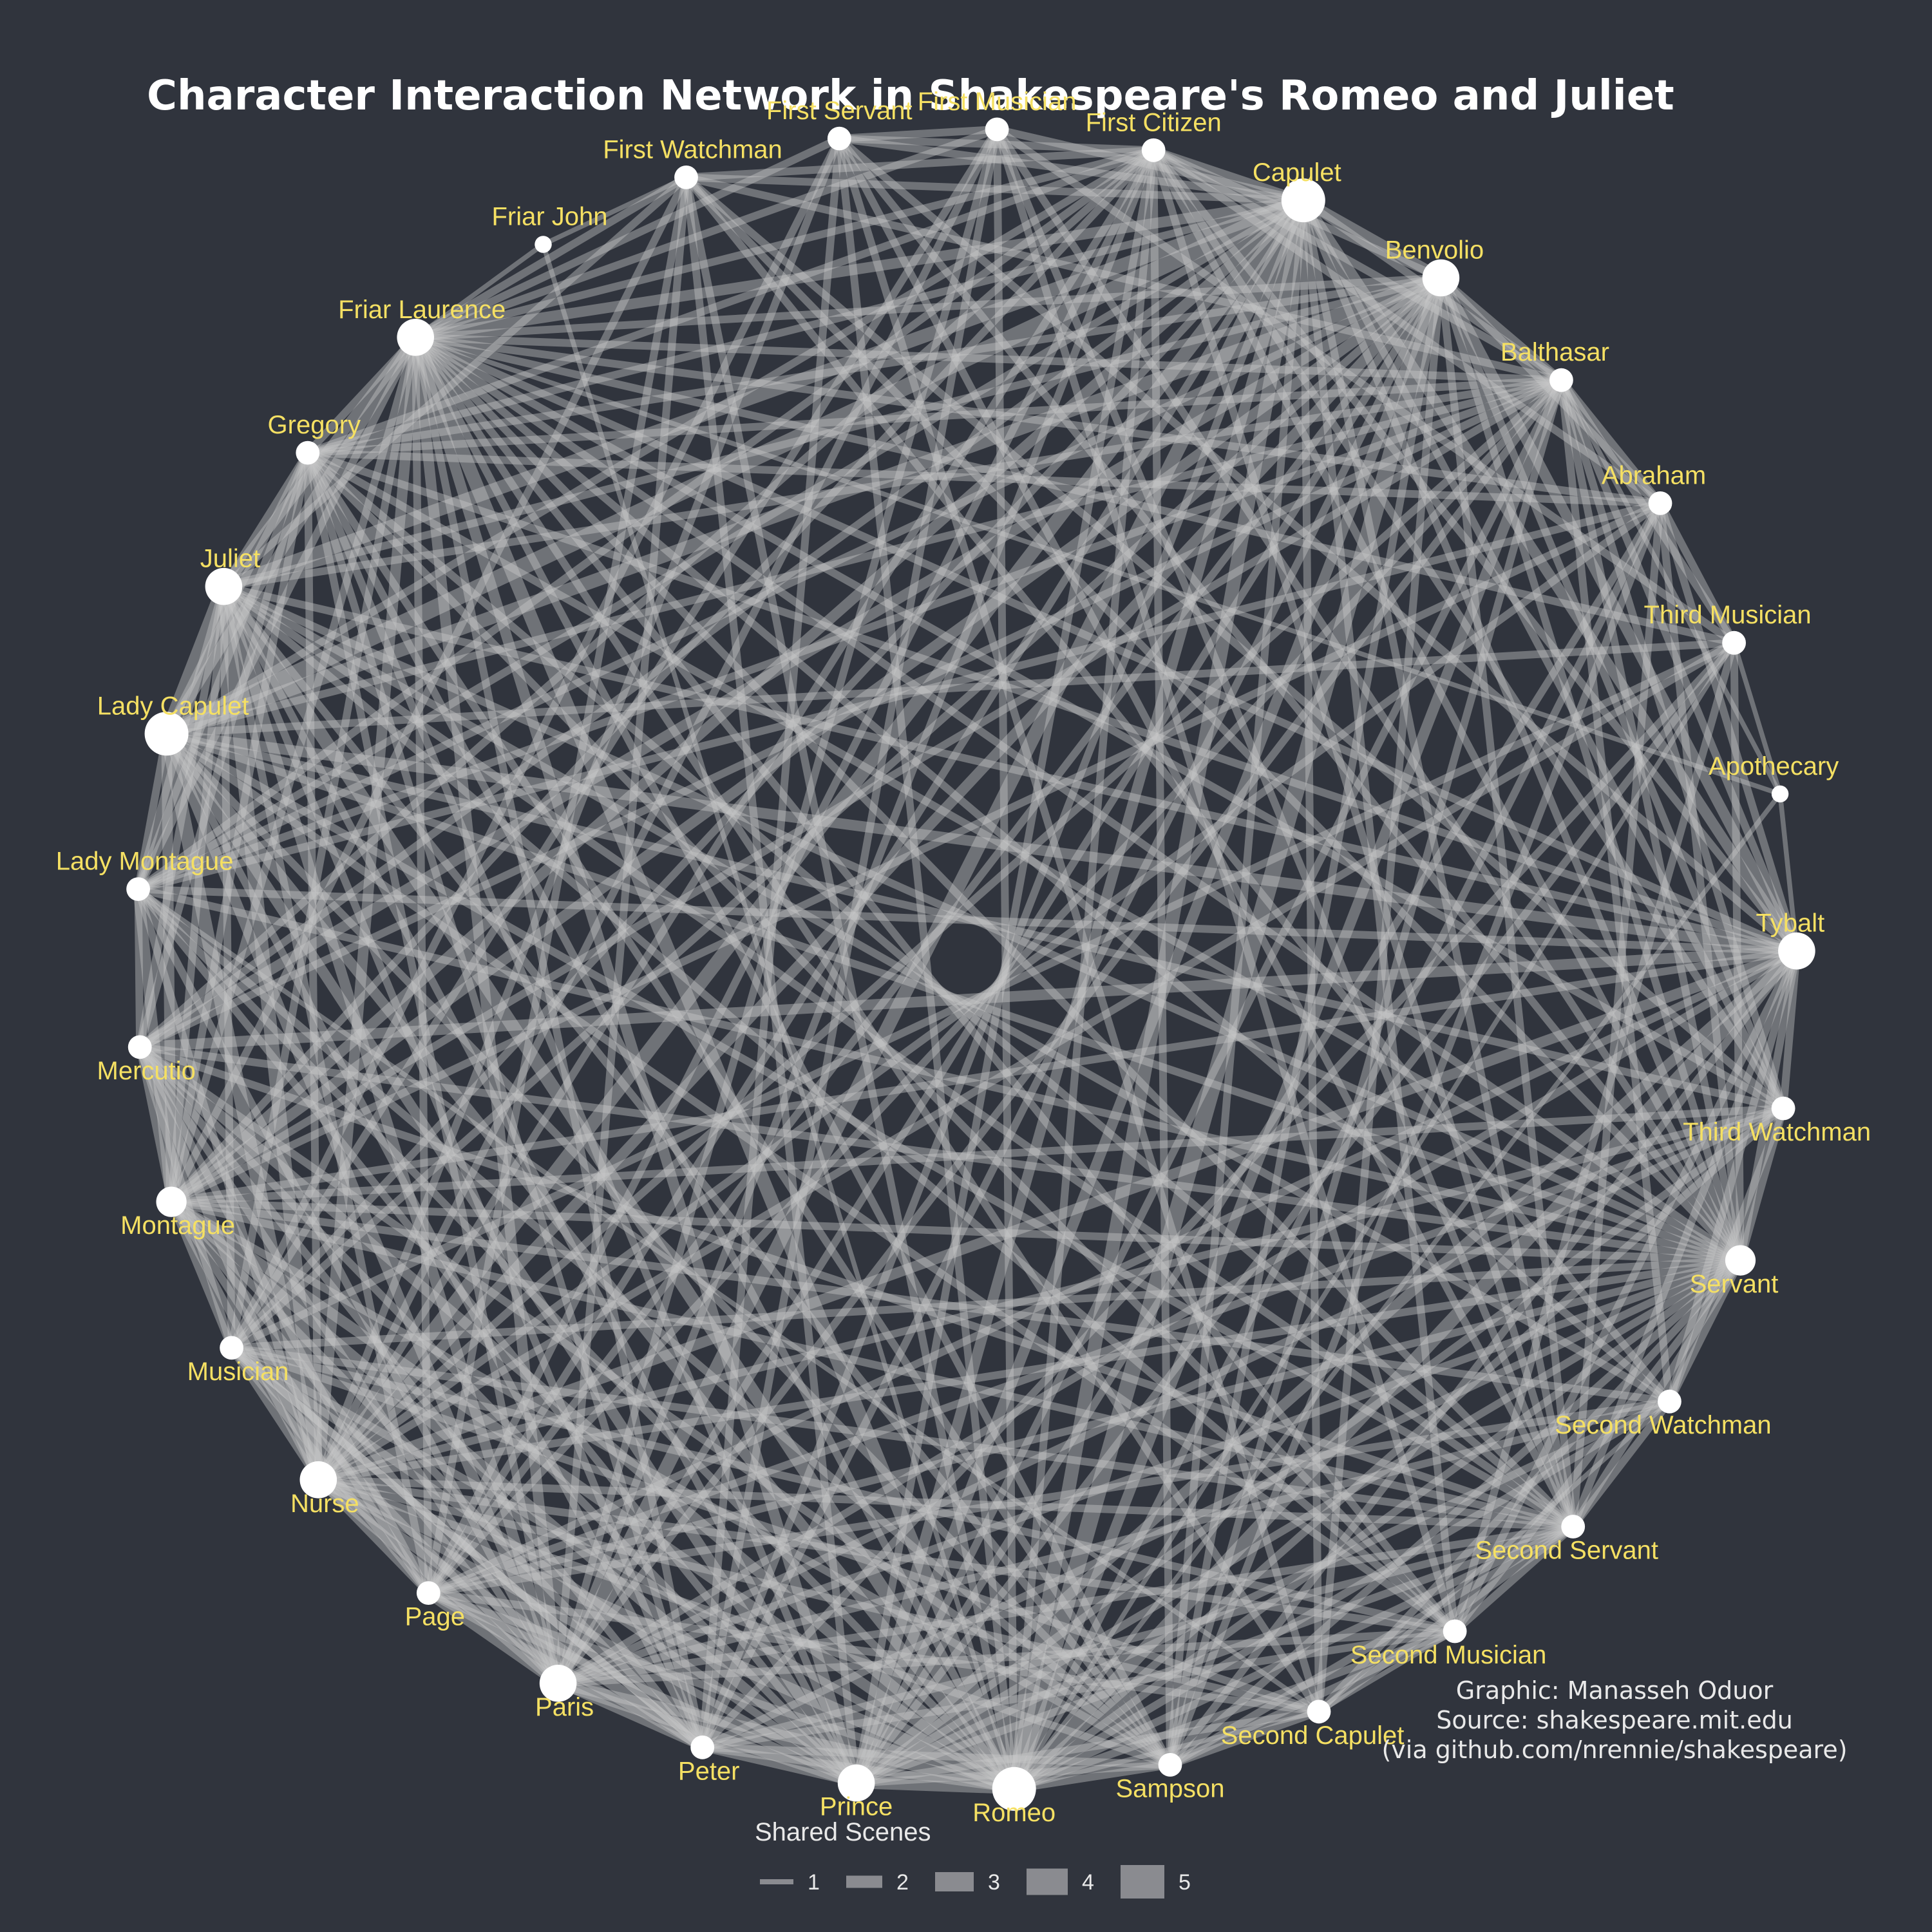 The width and height of the screenshot is (1932, 1932). Describe the element at coordinates (1566, 1551) in the screenshot. I see `label-second-servant: Second Servant` at that location.